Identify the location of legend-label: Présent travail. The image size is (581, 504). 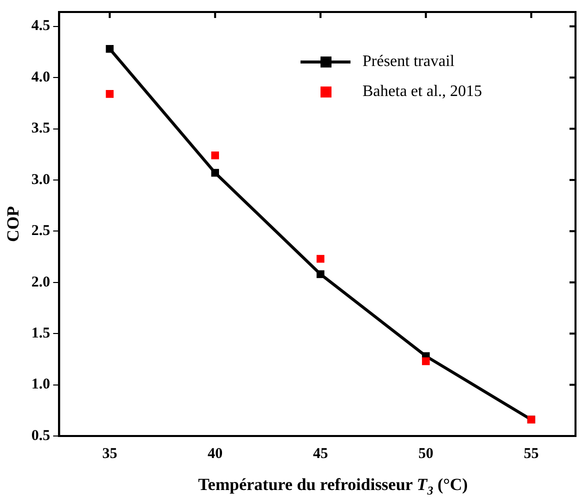
(409, 61).